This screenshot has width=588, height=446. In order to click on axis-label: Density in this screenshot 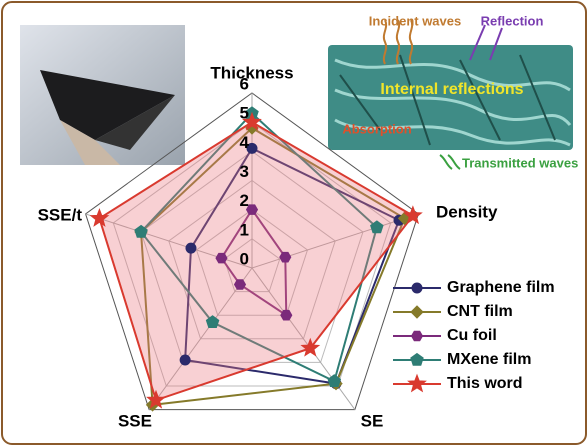, I will do `click(467, 211)`.